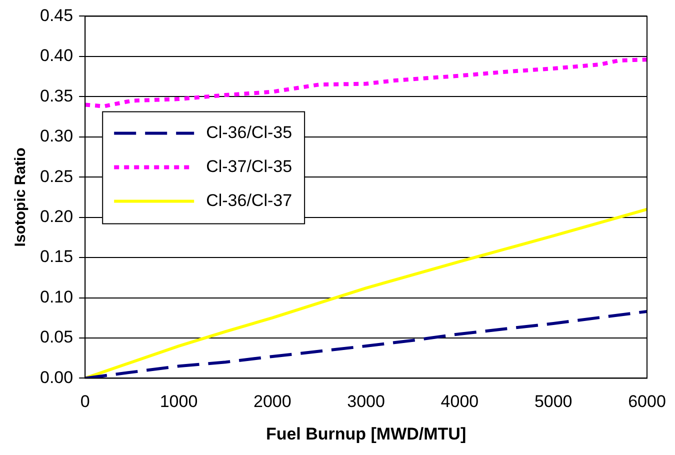  Describe the element at coordinates (57, 337) in the screenshot. I see `y-tick-label: 0.05` at that location.